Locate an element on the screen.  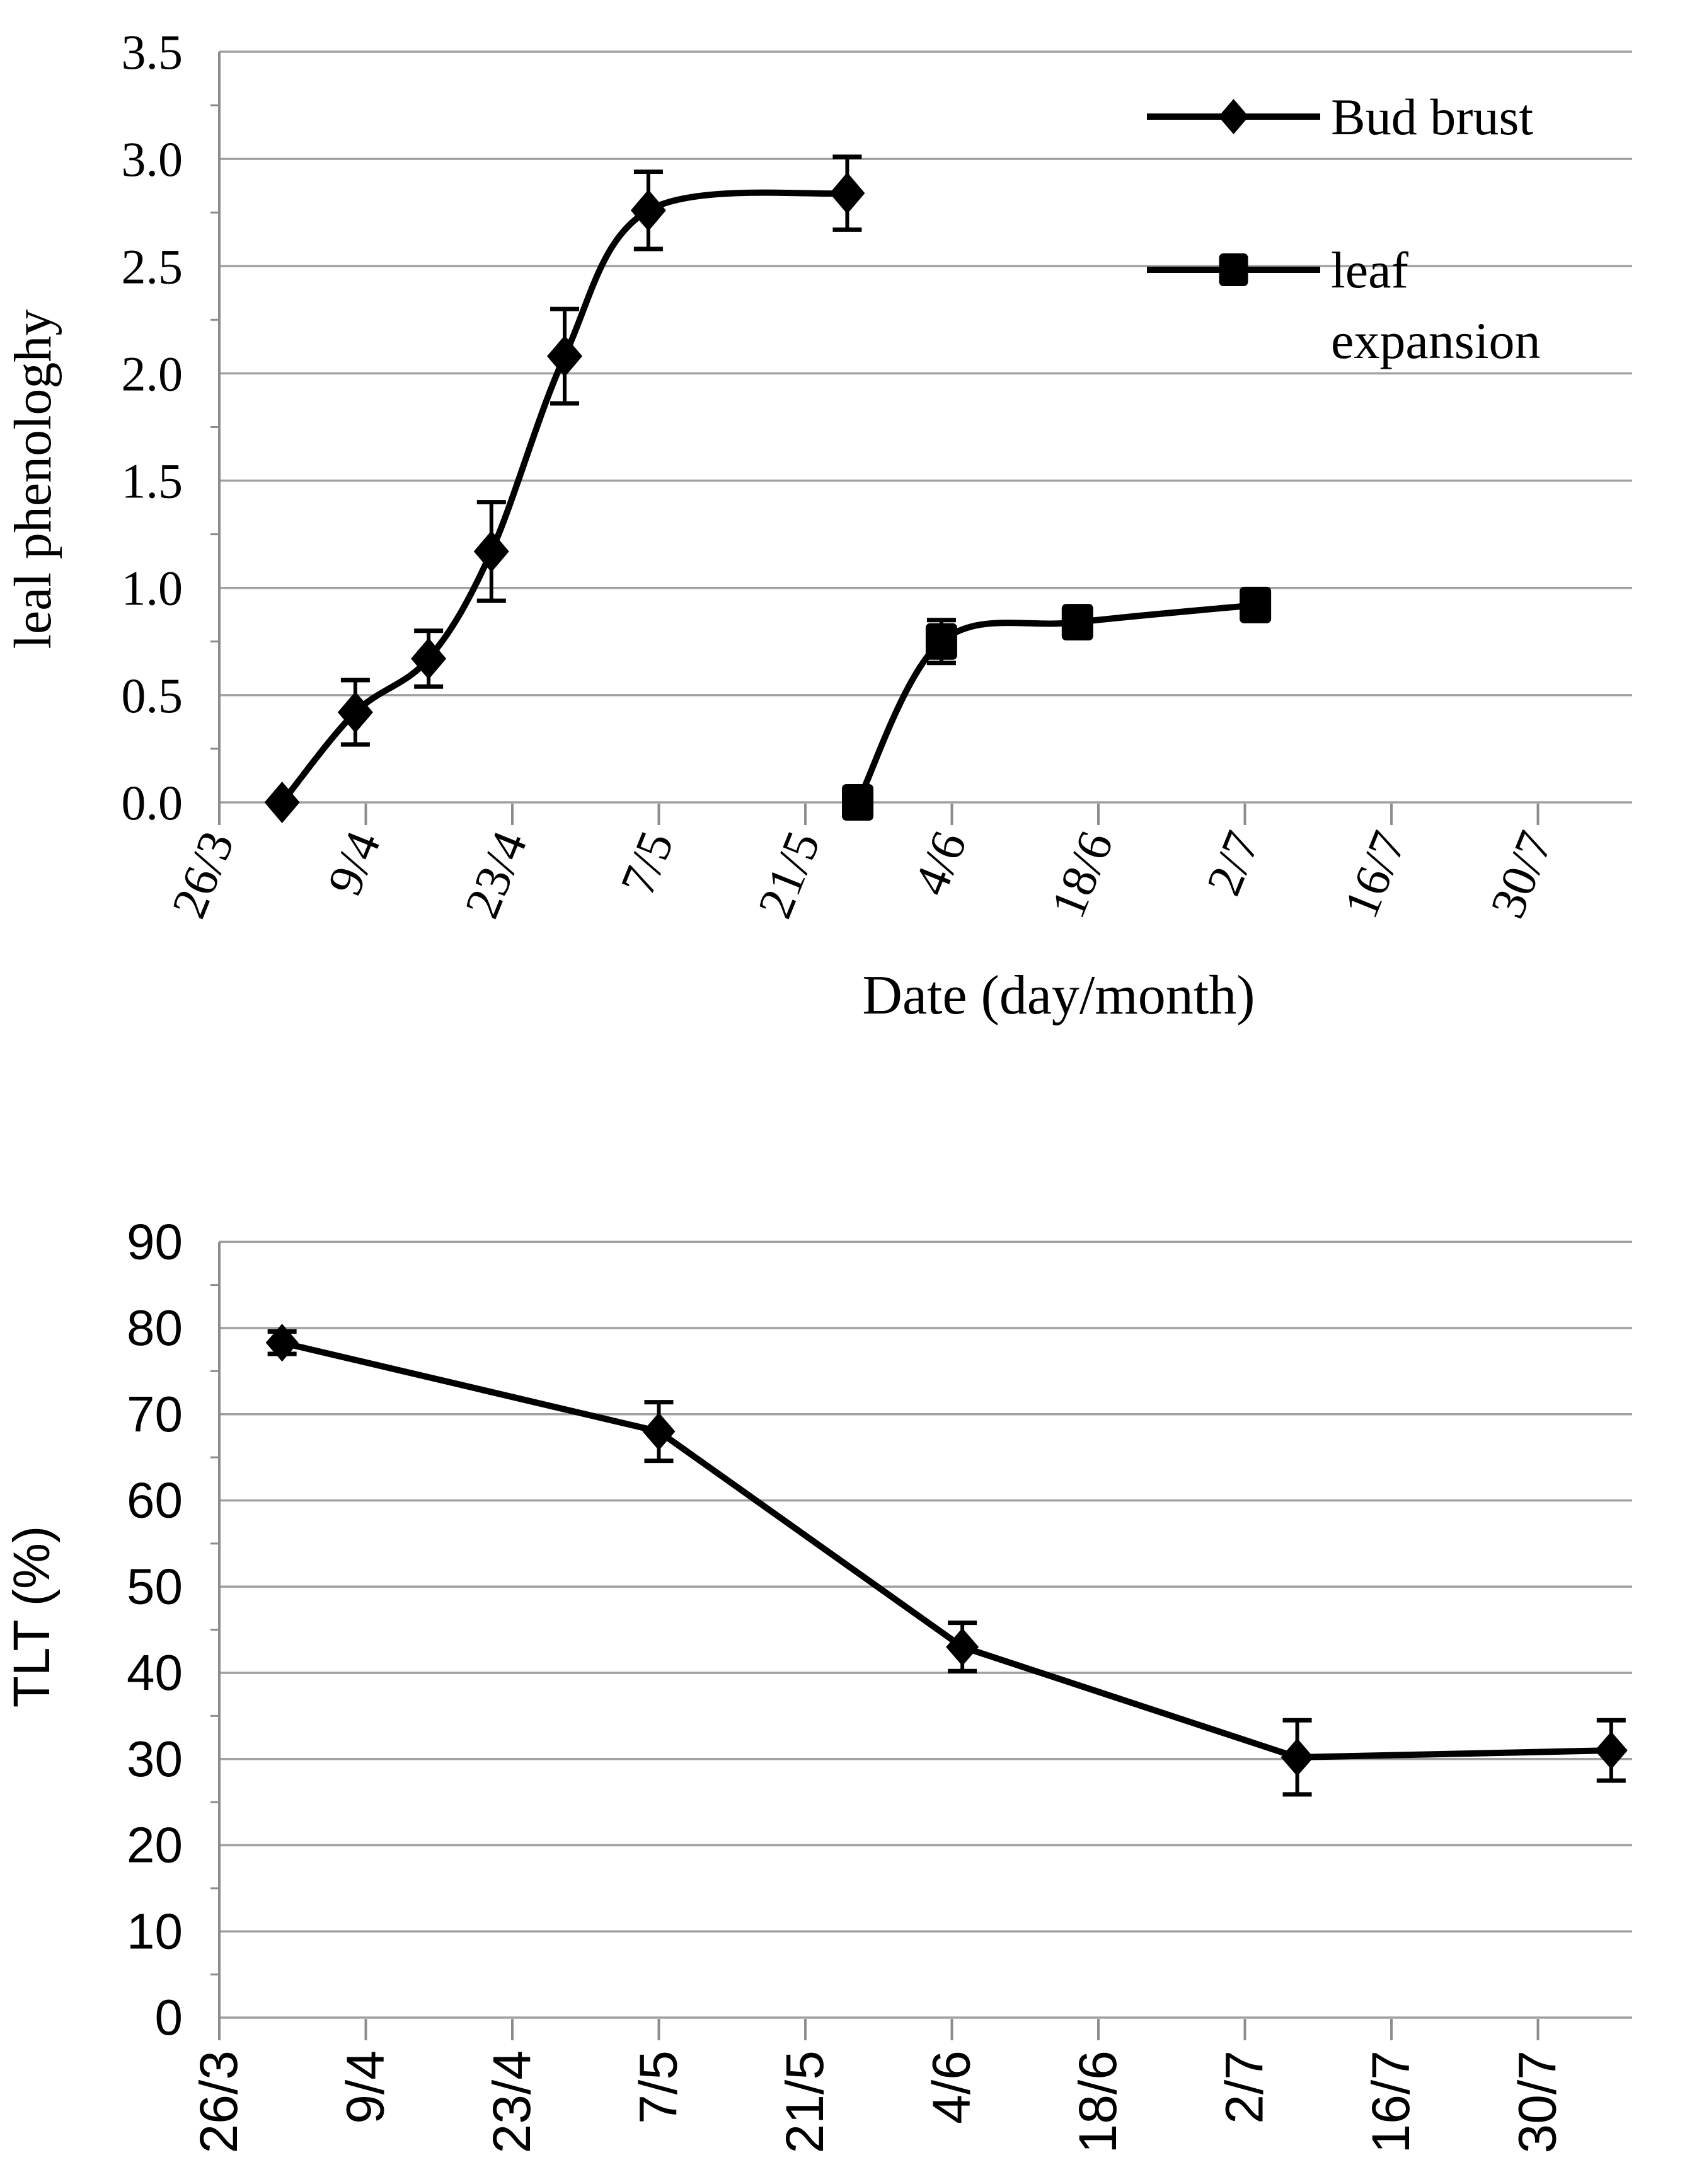
y-tick-label: 80 is located at coordinates (155, 1328).